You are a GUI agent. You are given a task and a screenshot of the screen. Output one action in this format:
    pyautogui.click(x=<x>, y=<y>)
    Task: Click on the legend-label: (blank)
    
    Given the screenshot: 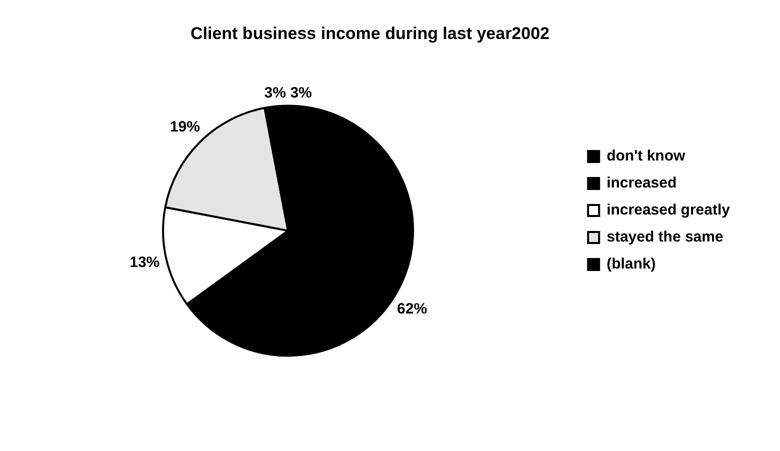 What is the action you would take?
    pyautogui.click(x=631, y=264)
    